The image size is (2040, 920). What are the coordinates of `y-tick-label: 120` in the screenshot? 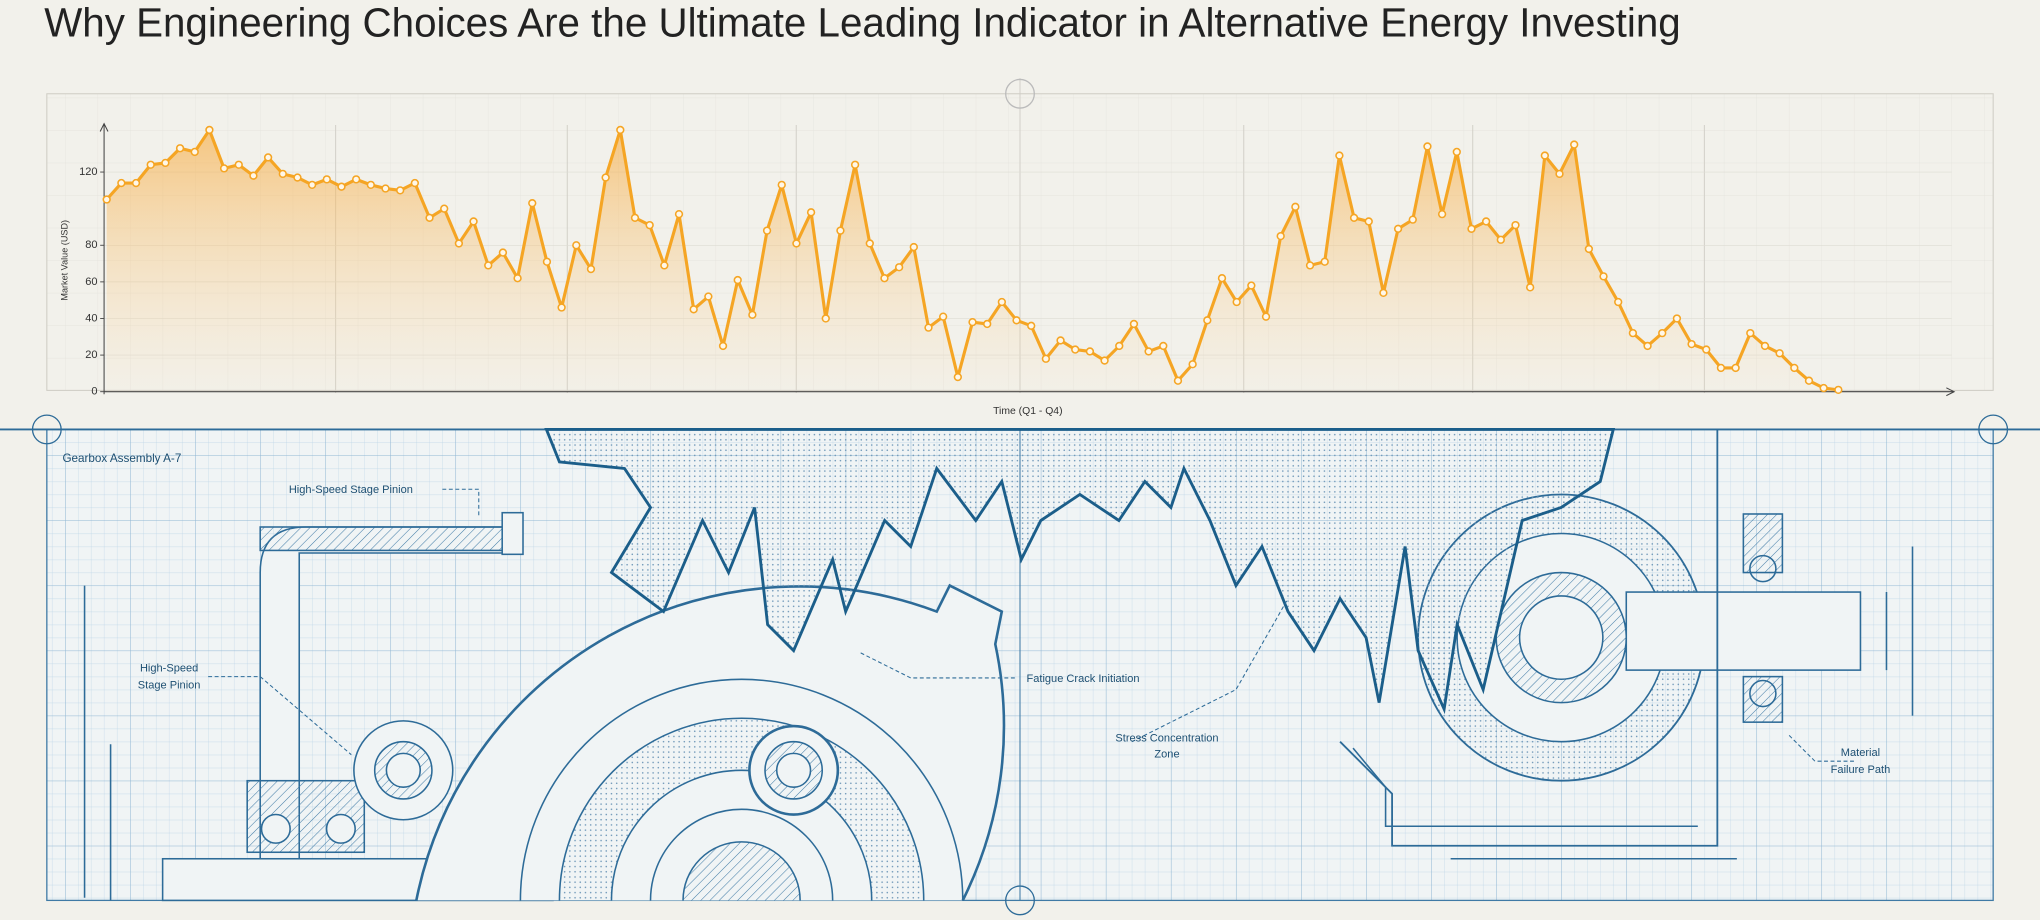 It's located at (88, 172).